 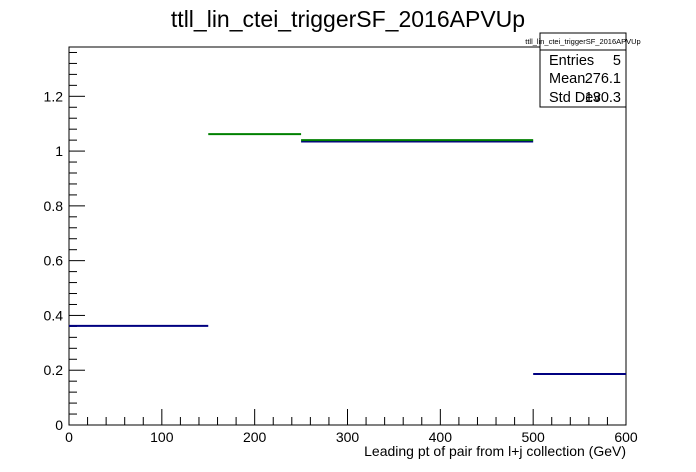 What do you see at coordinates (54, 96) in the screenshot?
I see `y-tick-label: 1.2` at bounding box center [54, 96].